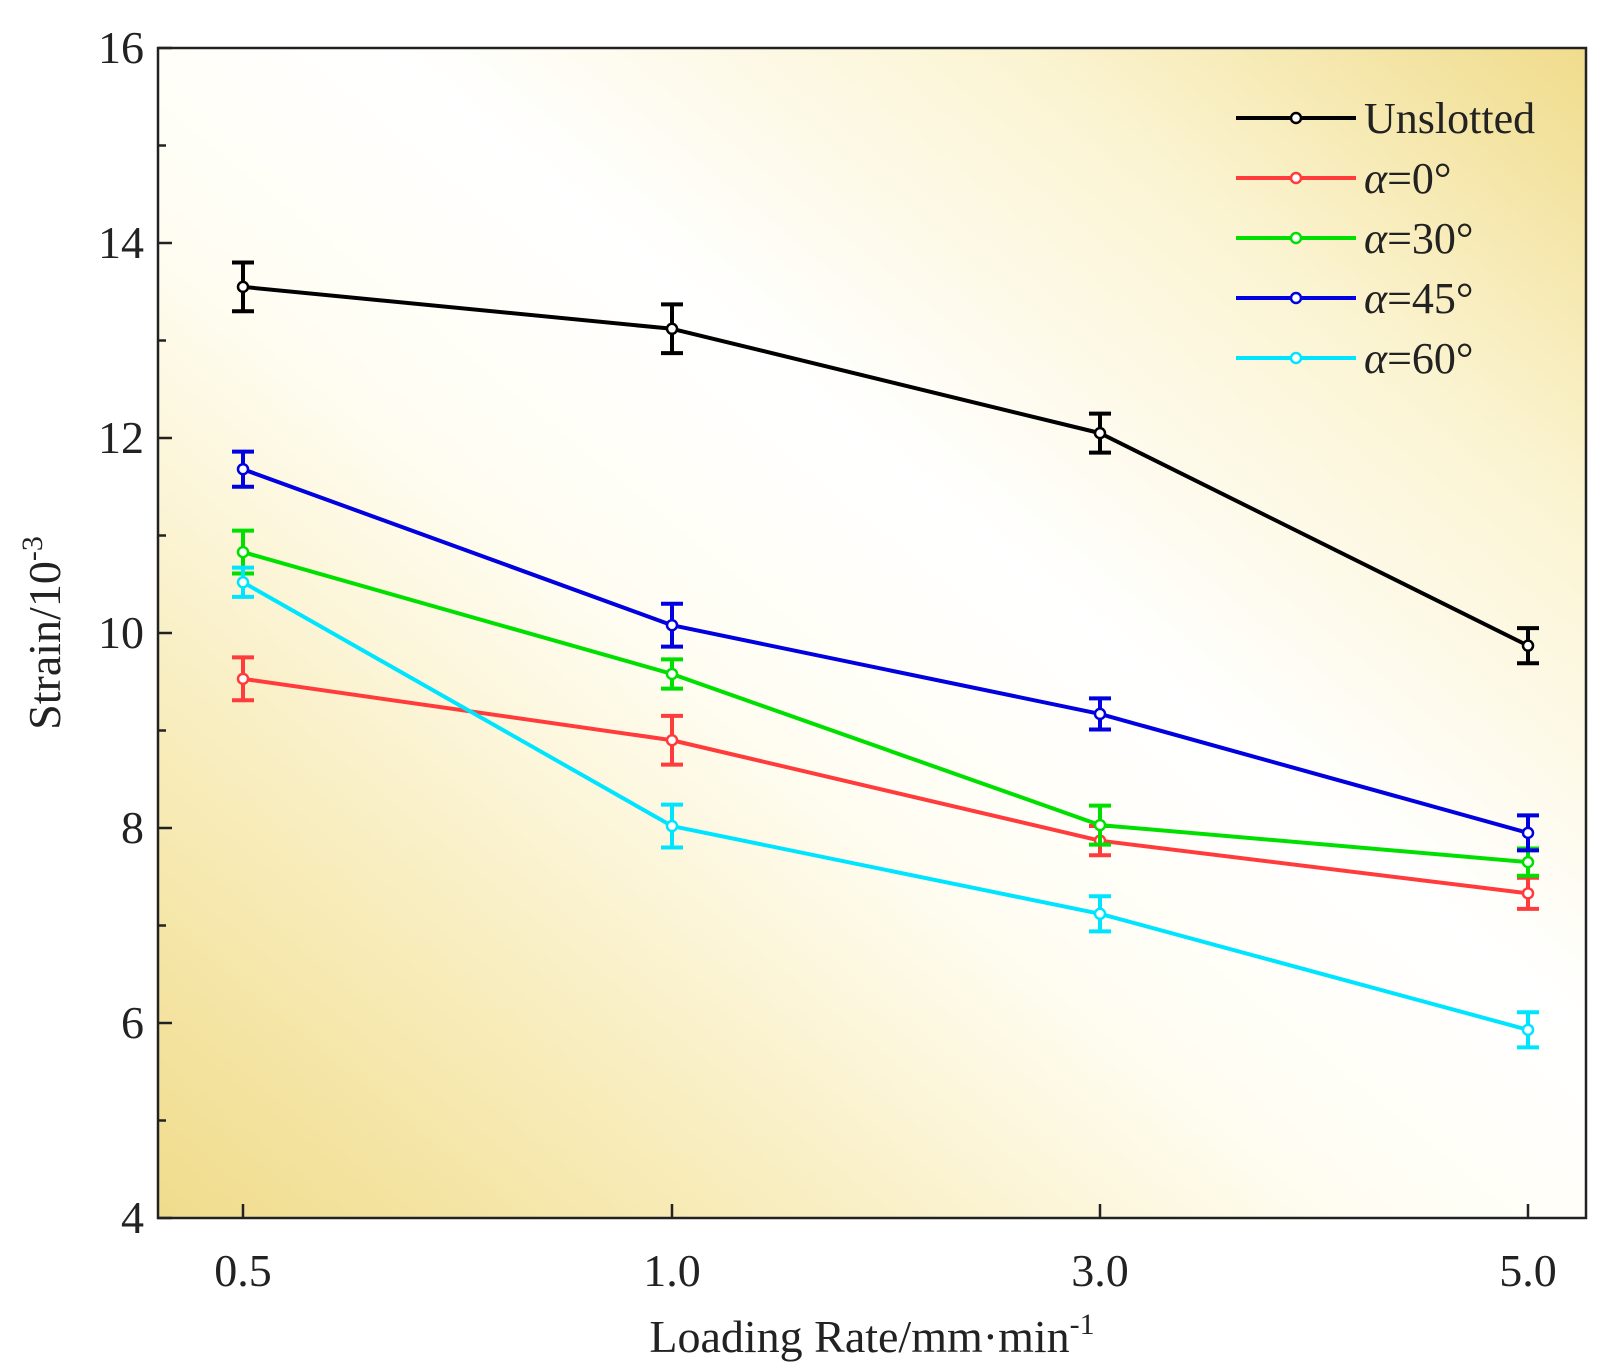 This screenshot has width=1621, height=1367. I want to click on x-axis-title: Loading Rate/mm·min-1, so click(871, 1335).